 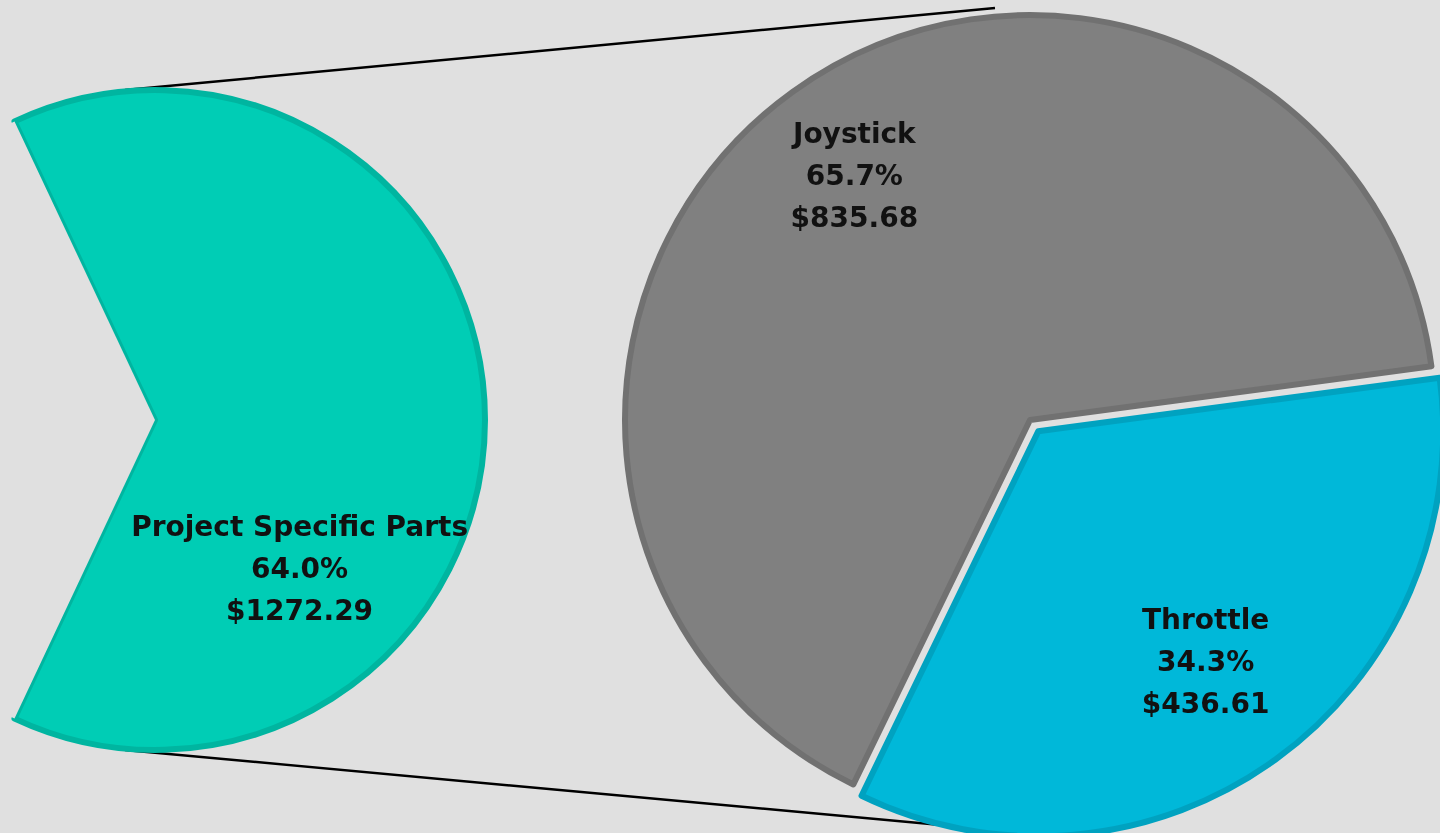 I want to click on data-label: 65.7% $835.68, so click(x=854, y=197).